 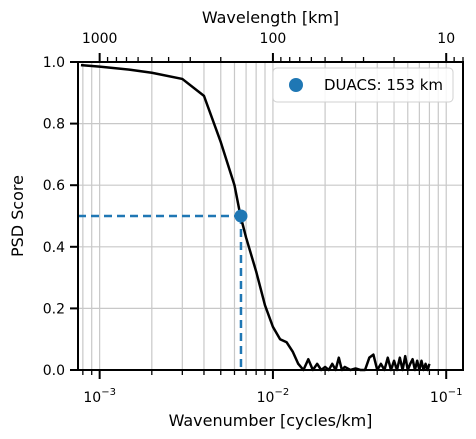 I want to click on y-tick-label: 1.0, so click(x=54, y=63).